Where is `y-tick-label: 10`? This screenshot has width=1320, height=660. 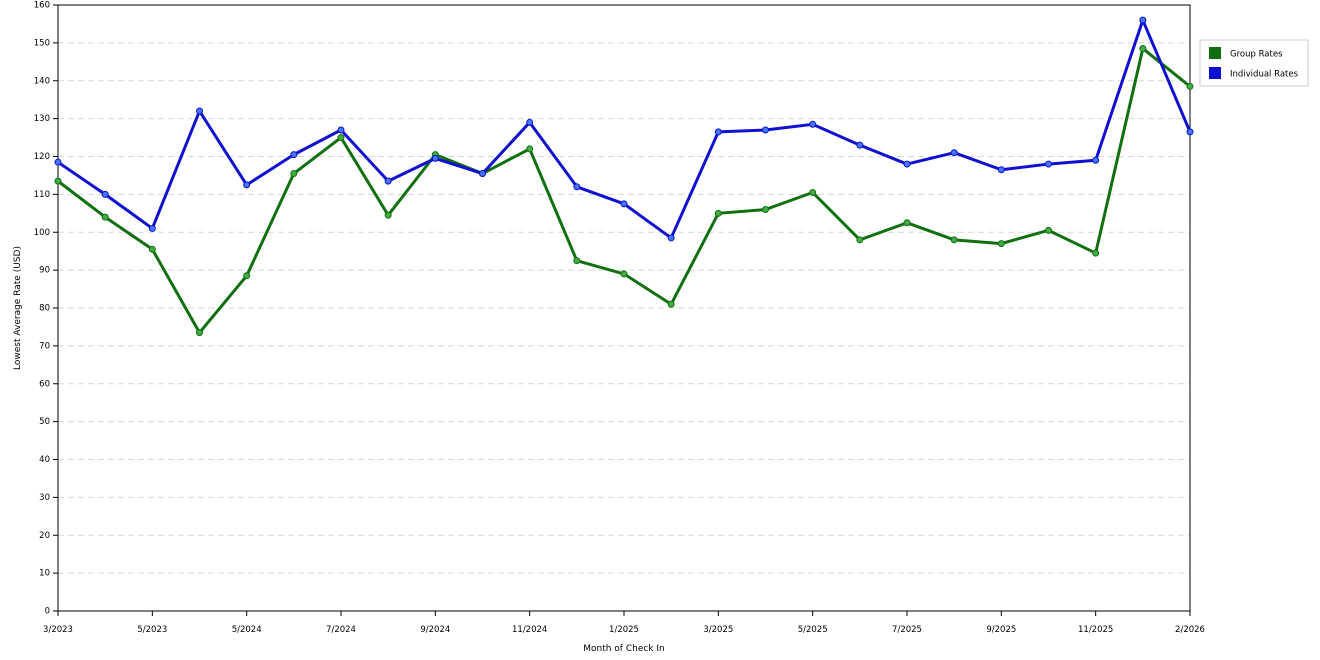 y-tick-label: 10 is located at coordinates (44, 574).